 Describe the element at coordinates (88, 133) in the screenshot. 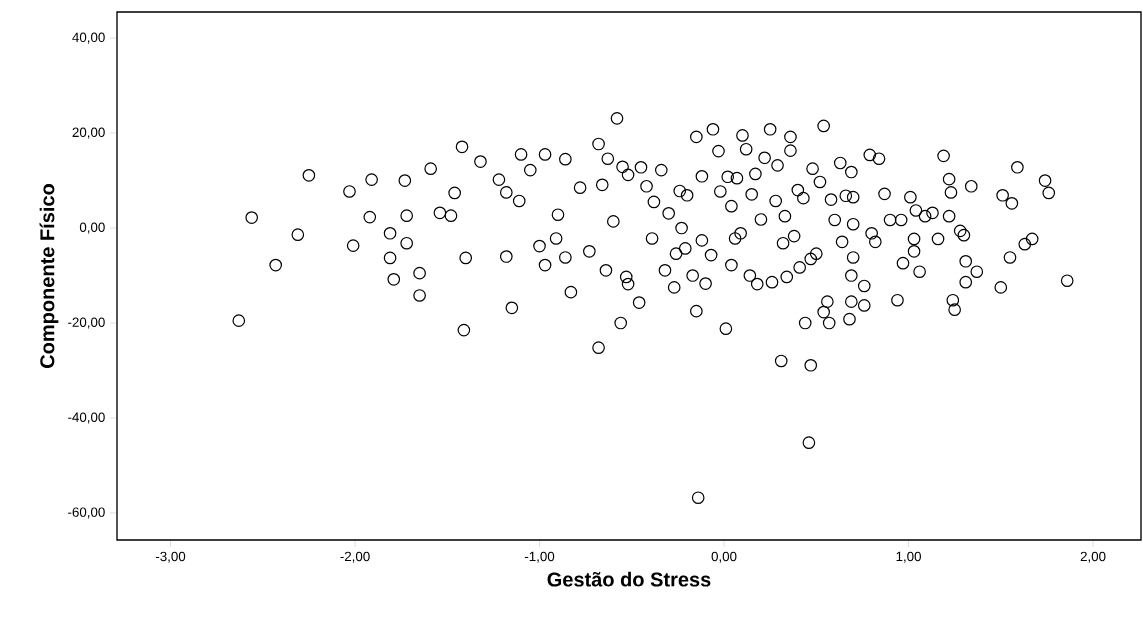

I see `y-tick-label: 20,00` at that location.